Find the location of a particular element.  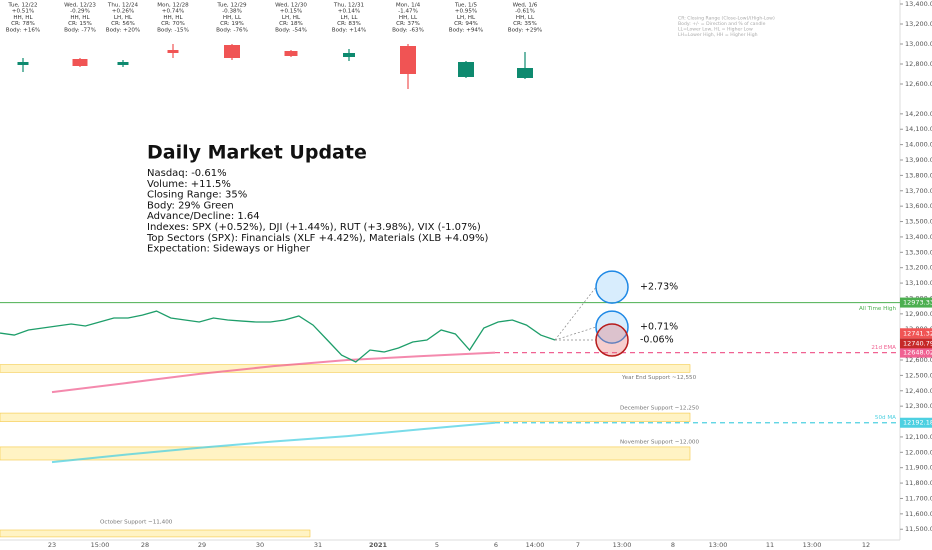

y-tick-label: 14,100.00 is located at coordinates (918, 129).